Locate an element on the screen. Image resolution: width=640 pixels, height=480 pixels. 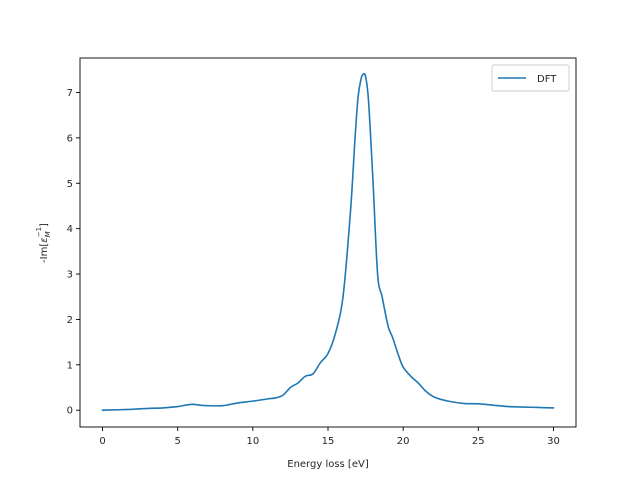
x-tick-label: 10 is located at coordinates (252, 441).